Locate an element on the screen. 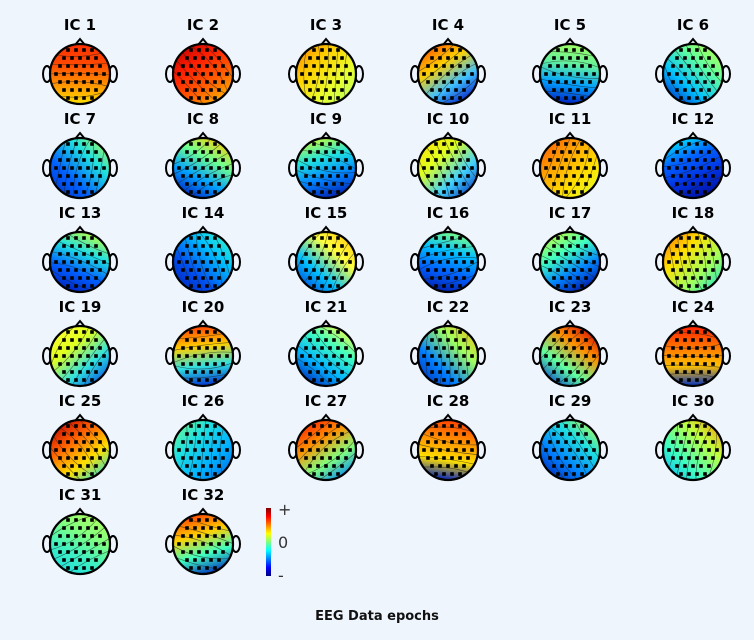 Image resolution: width=754 pixels, height=640 pixels. component-map: IC 30 is located at coordinates (693, 438).